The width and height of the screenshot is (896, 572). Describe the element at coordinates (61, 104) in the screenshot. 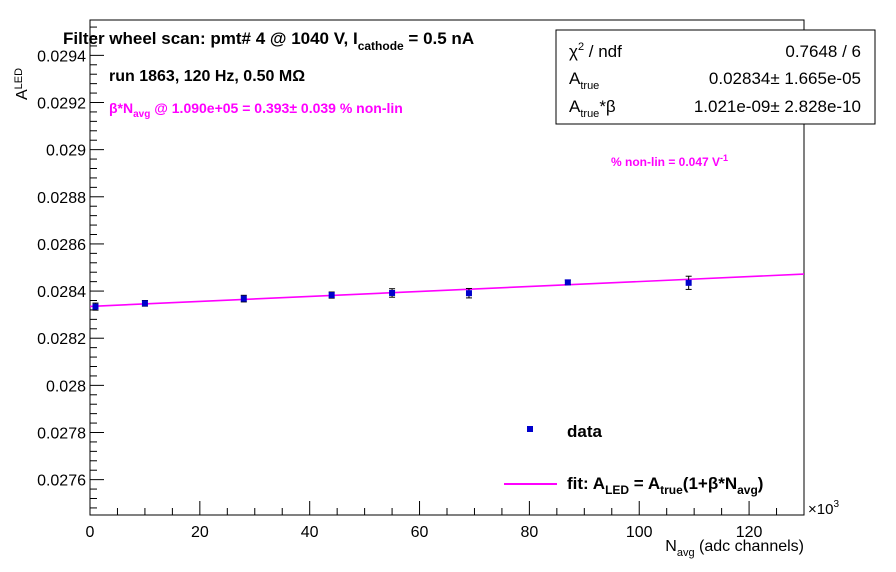

I see `y-tick-label: 0.0292` at that location.